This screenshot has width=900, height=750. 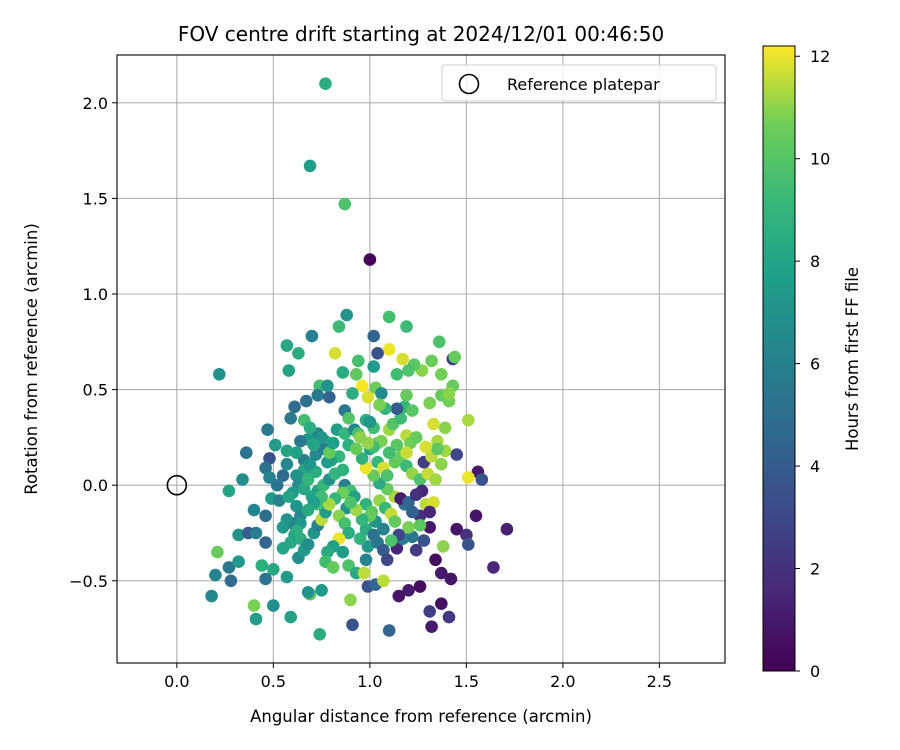 What do you see at coordinates (176, 681) in the screenshot?
I see `x-tick-label: 0.0` at bounding box center [176, 681].